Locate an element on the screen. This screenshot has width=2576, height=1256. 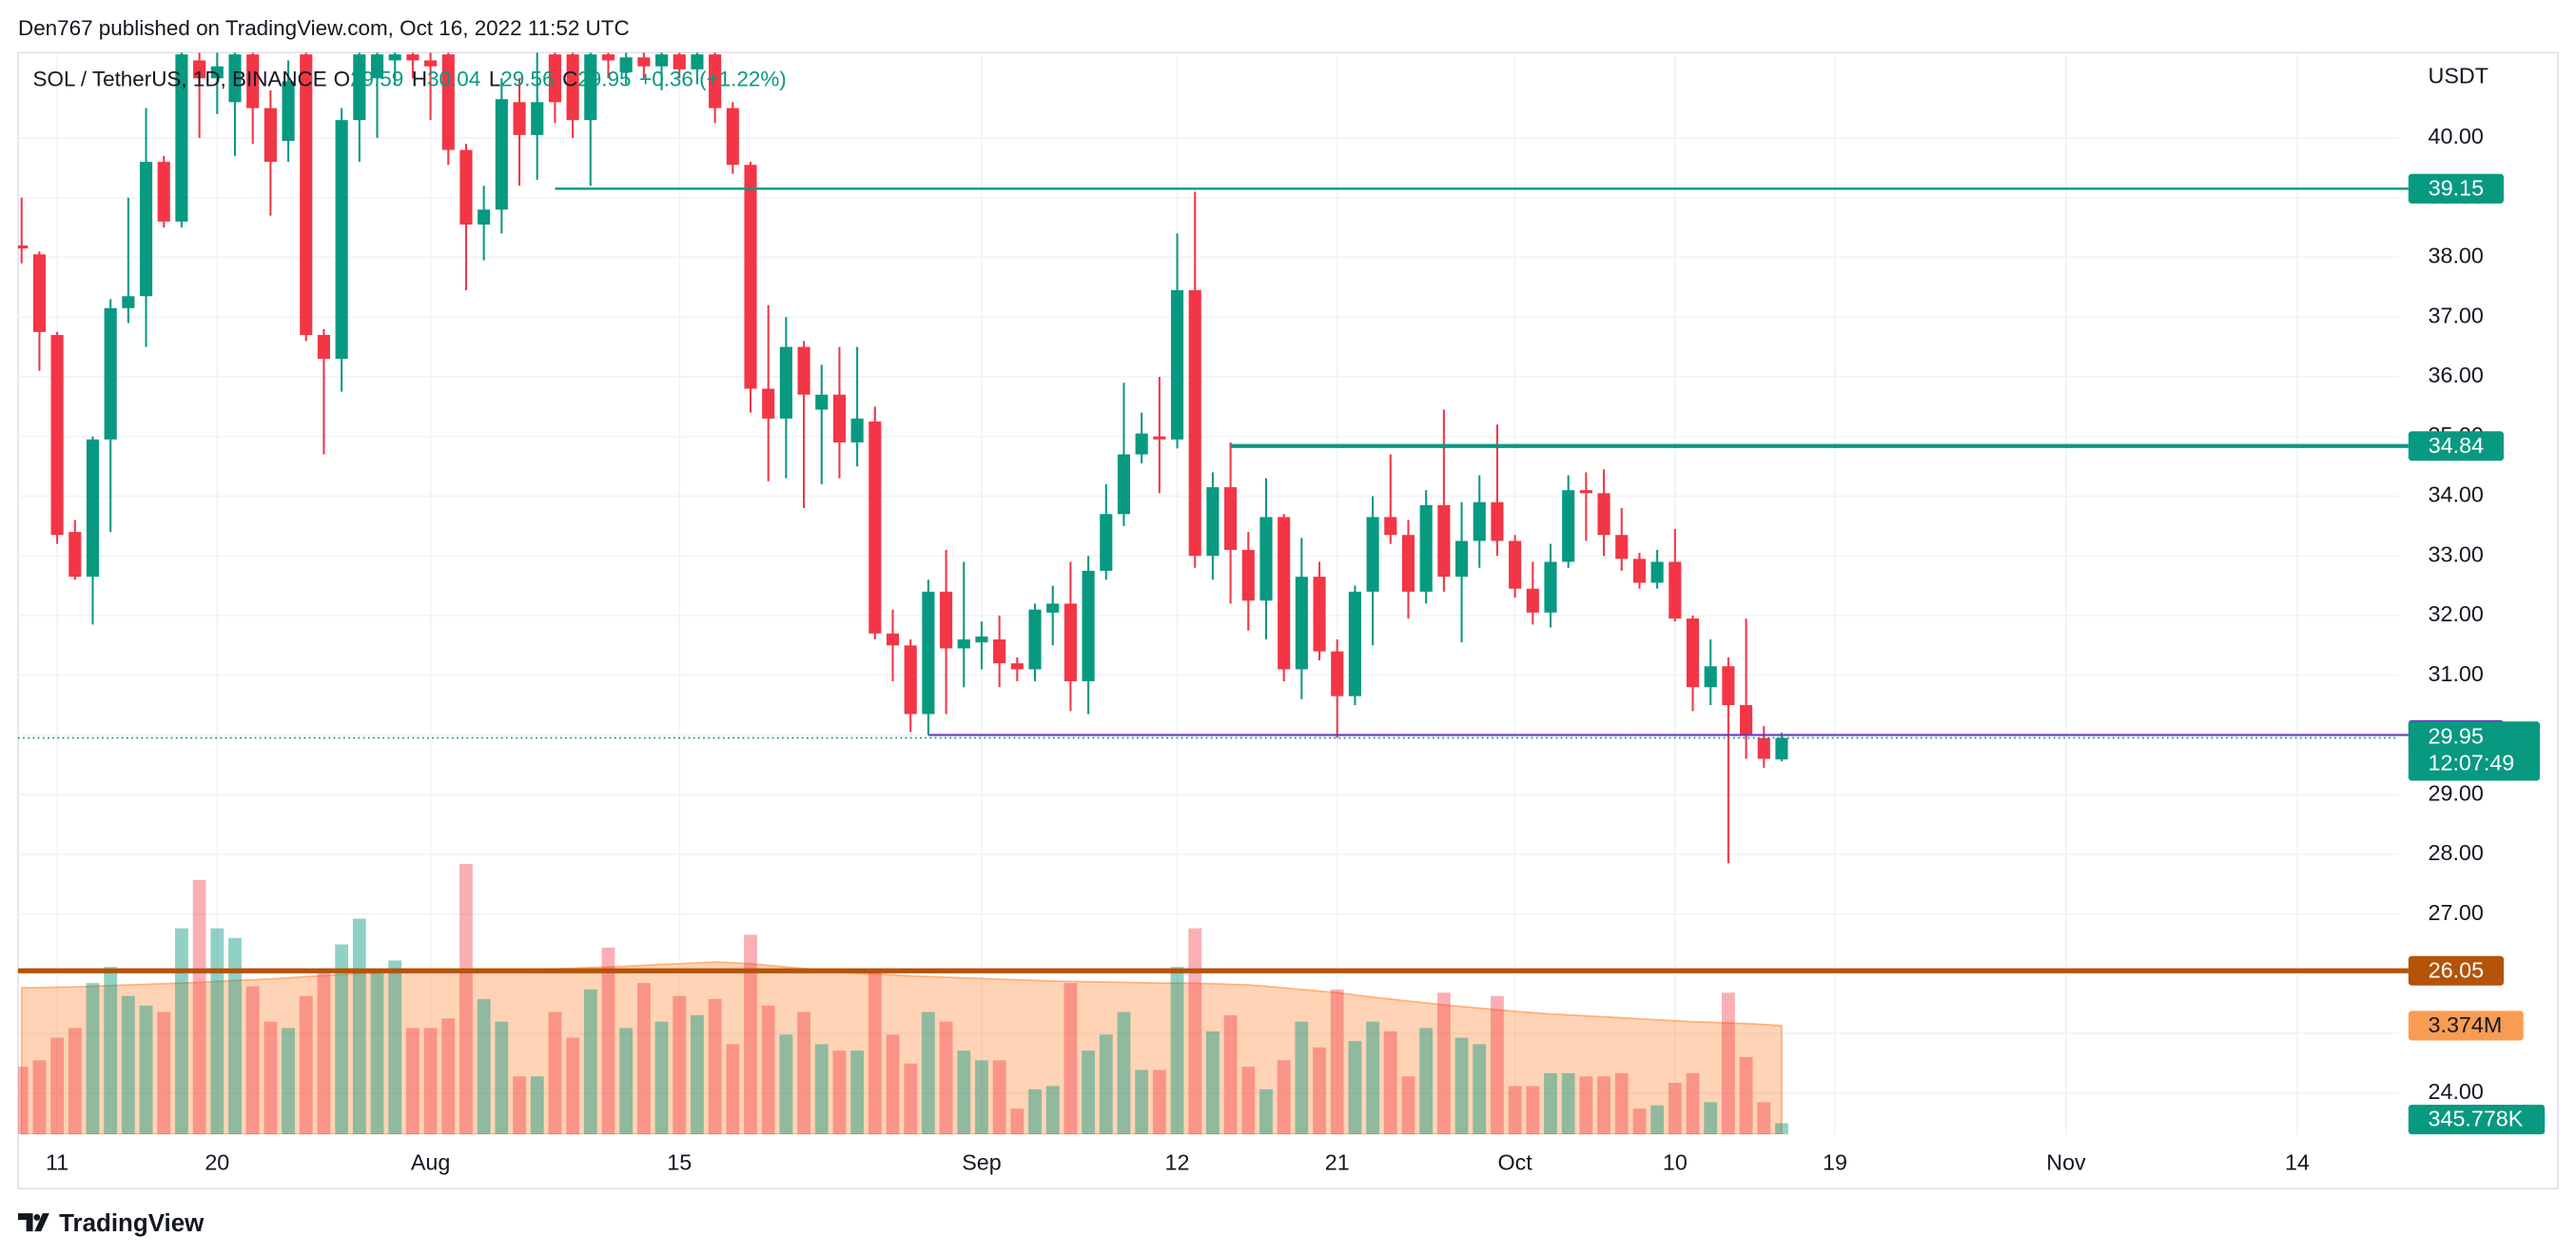
ohlc-key: O is located at coordinates (342, 79).